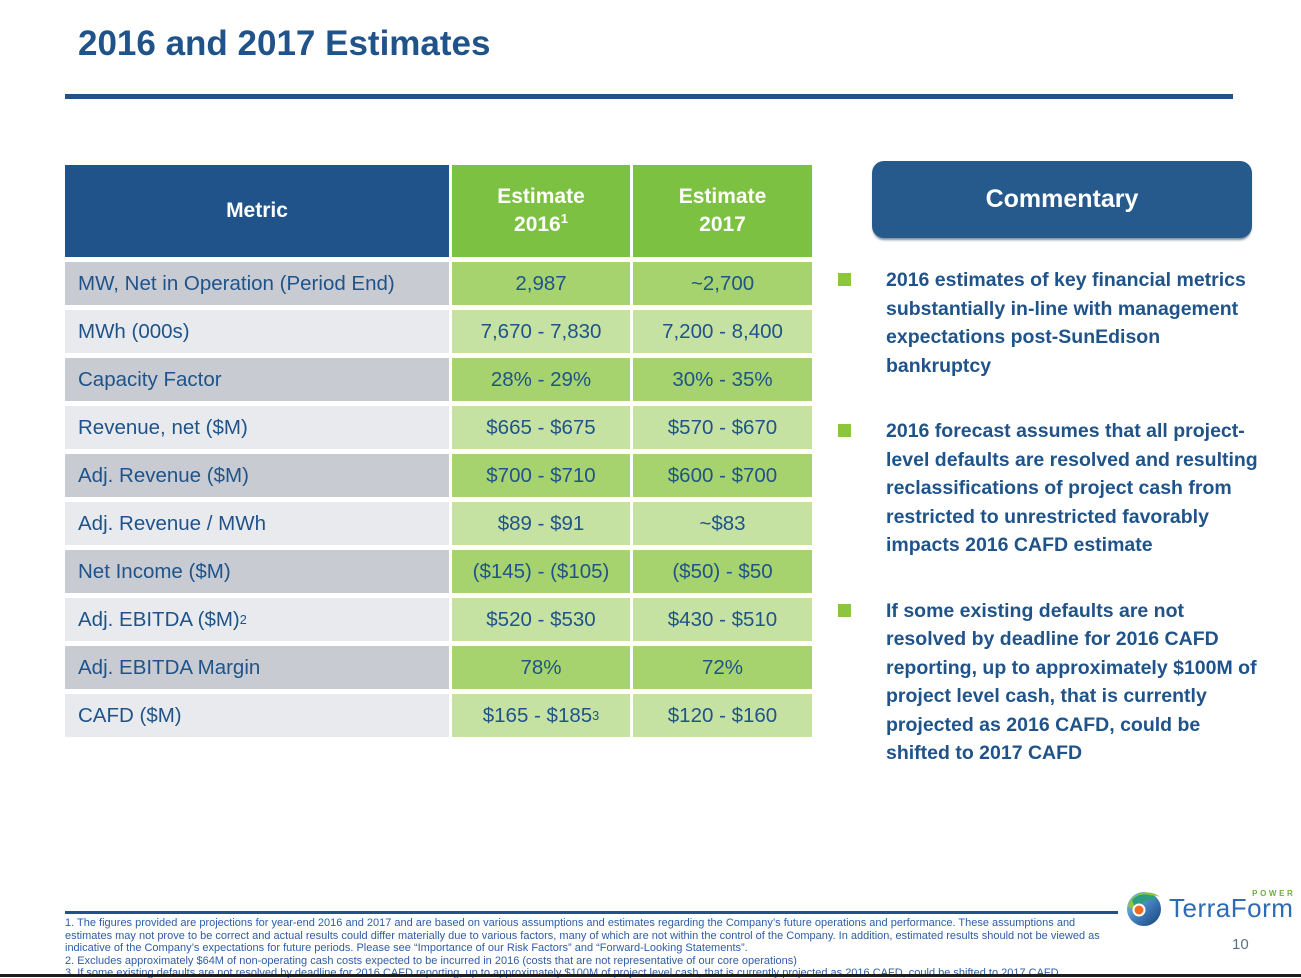  I want to click on terraform-power-logo: TerraForm POWER, so click(1208, 908).